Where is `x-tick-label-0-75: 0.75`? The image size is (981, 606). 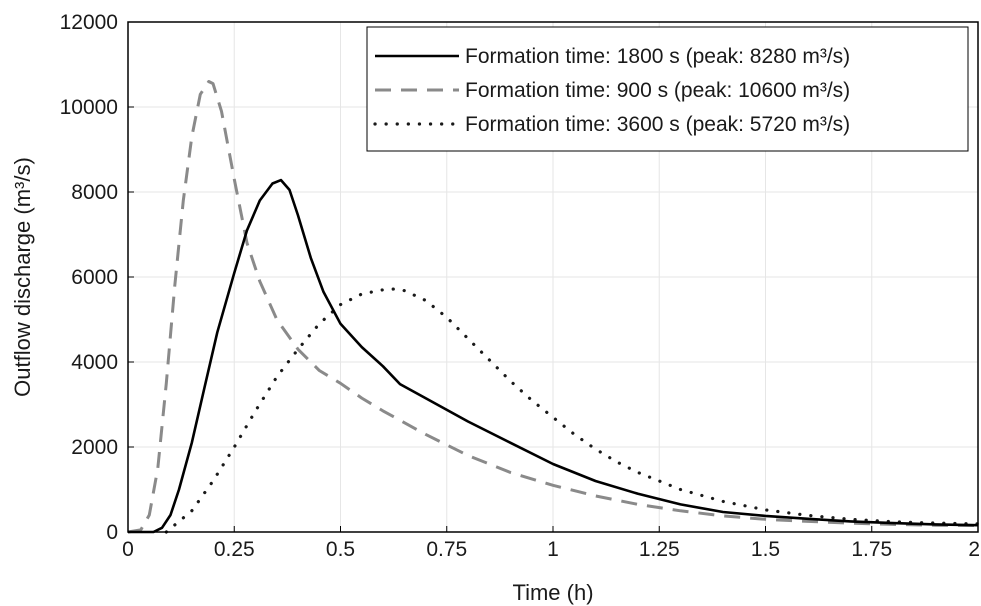 x-tick-label-0-75: 0.75 is located at coordinates (446, 549).